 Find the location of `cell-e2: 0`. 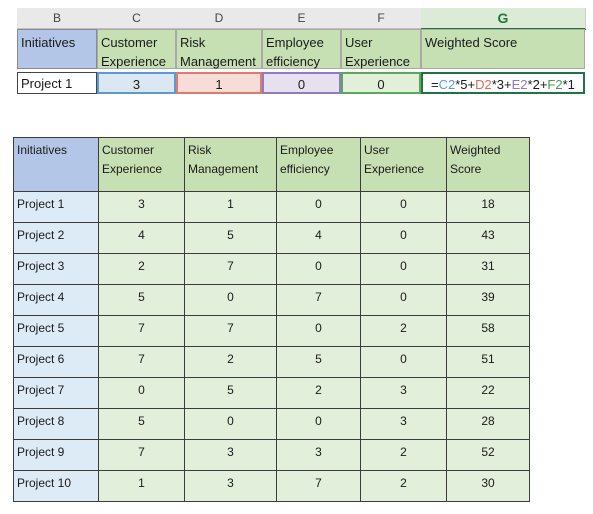

cell-e2: 0 is located at coordinates (301, 83).